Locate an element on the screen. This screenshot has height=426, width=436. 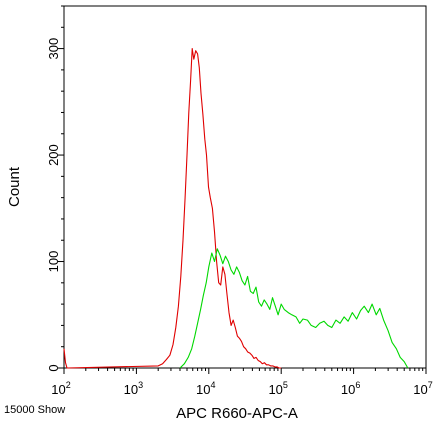
green-histogram-line is located at coordinates (294, 308).